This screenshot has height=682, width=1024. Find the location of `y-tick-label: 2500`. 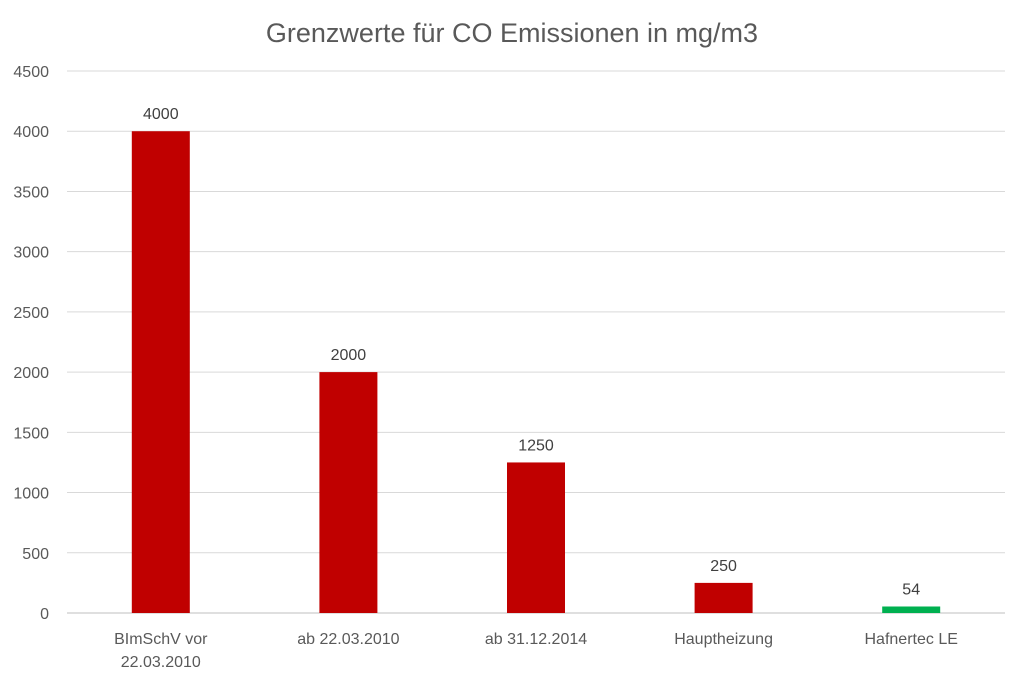

y-tick-label: 2500 is located at coordinates (31, 313).